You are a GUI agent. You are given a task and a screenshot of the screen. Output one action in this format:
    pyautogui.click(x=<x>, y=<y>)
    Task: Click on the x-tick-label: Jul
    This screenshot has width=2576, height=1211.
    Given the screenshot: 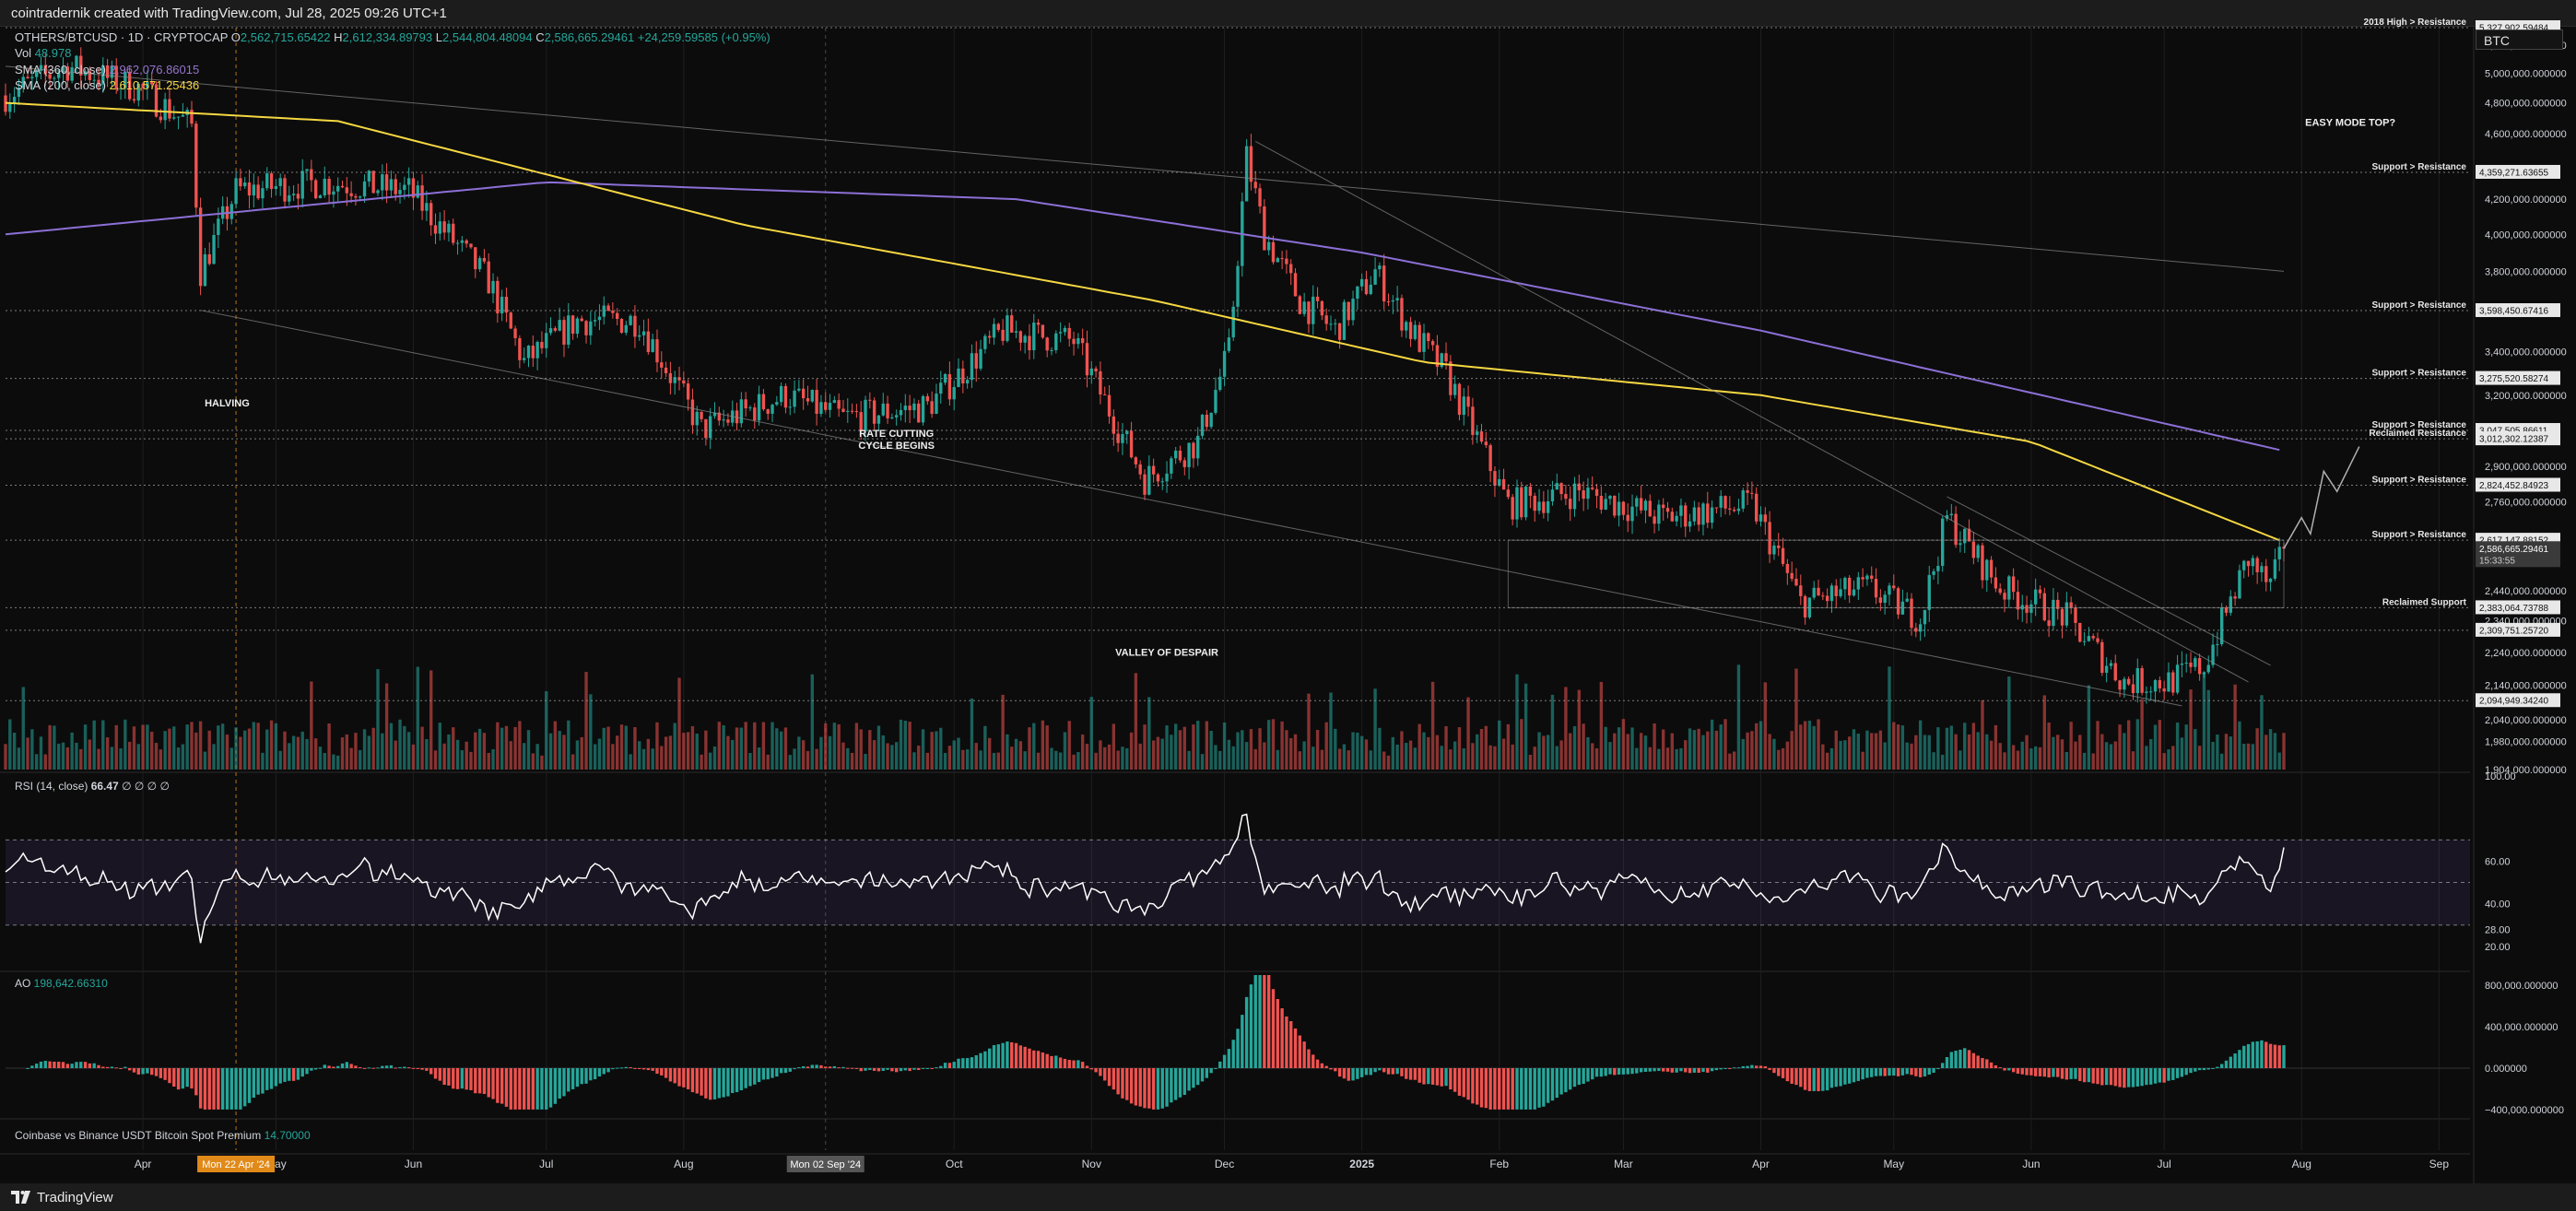 What is the action you would take?
    pyautogui.click(x=546, y=1164)
    